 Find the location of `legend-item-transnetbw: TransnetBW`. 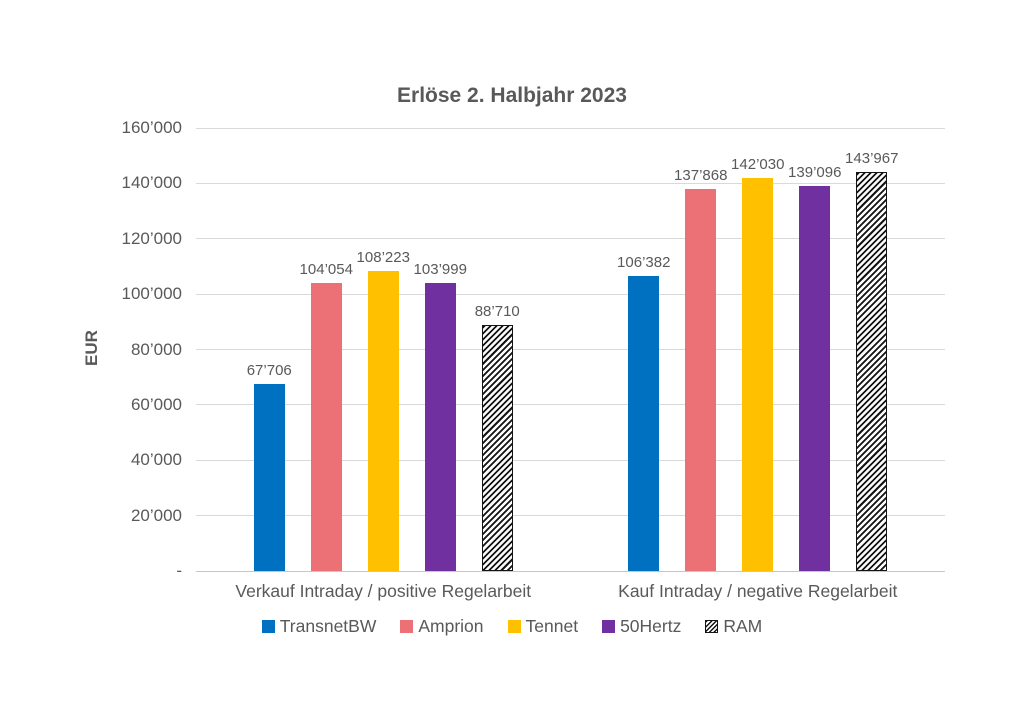

legend-item-transnetbw: TransnetBW is located at coordinates (319, 626).